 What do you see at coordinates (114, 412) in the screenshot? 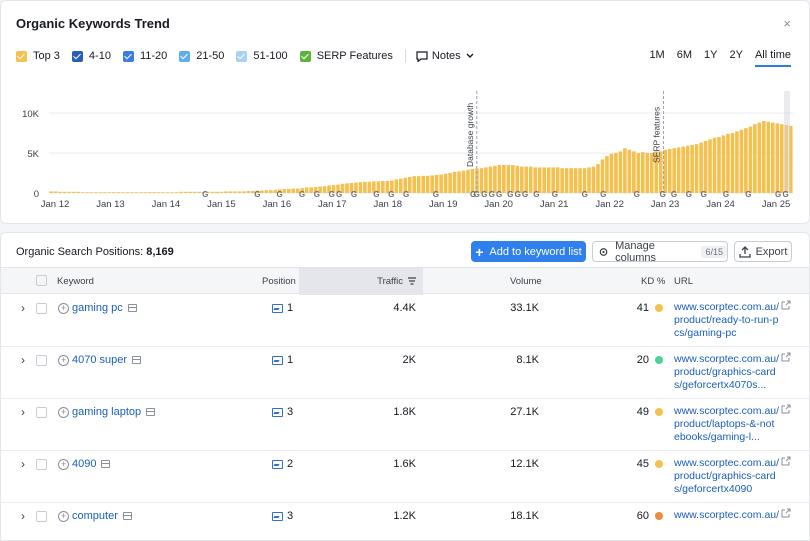
I see `keyword-link: gaming laptop` at bounding box center [114, 412].